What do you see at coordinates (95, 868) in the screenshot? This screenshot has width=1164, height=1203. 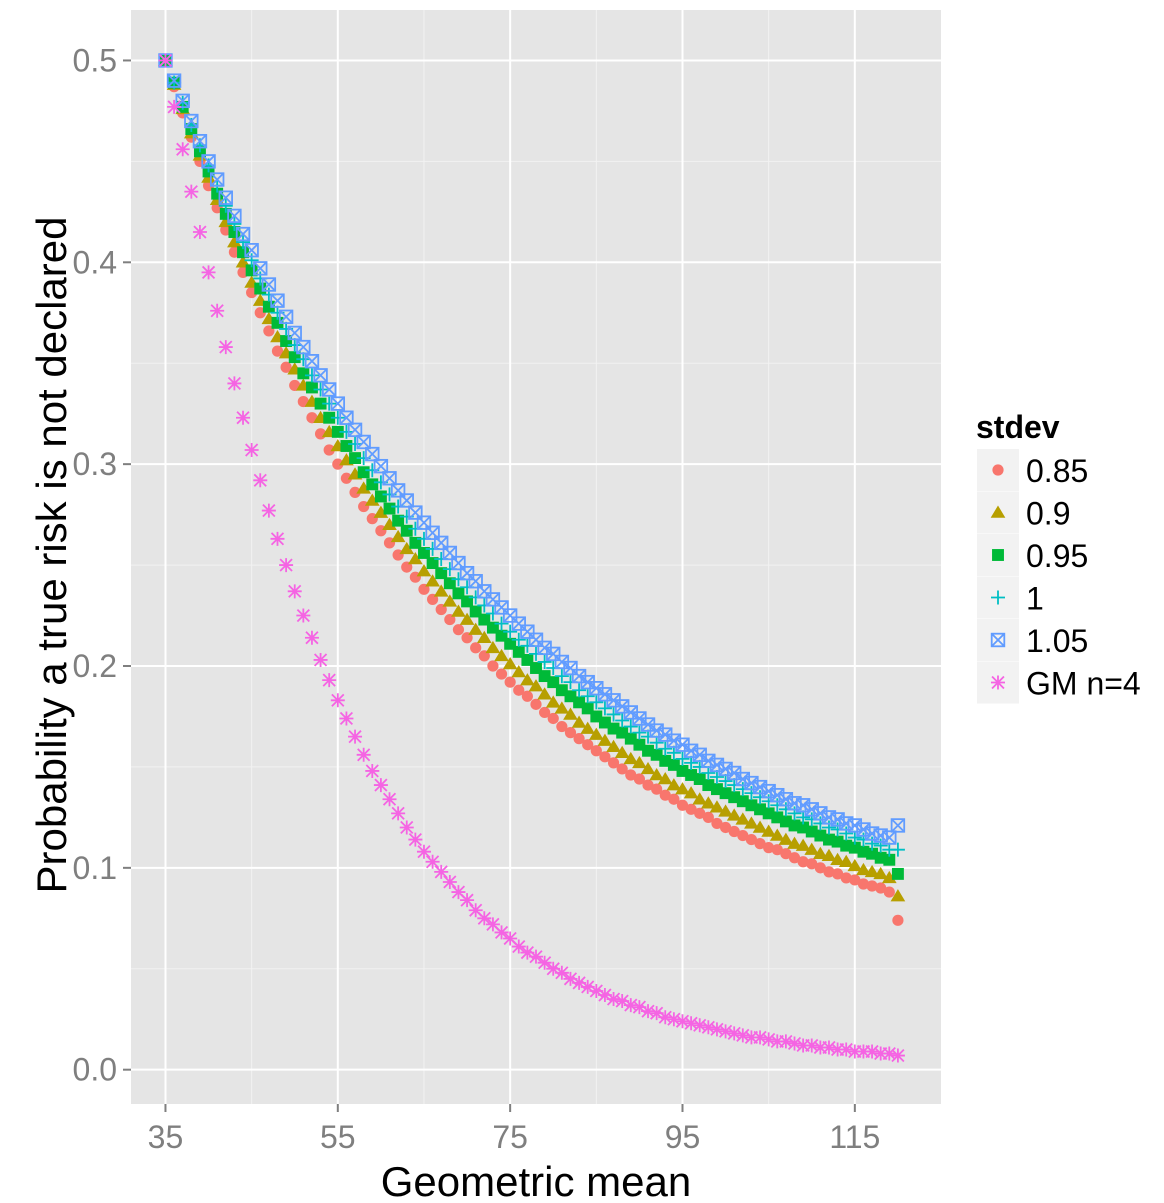 I see `y-tick-label: 0.1` at bounding box center [95, 868].